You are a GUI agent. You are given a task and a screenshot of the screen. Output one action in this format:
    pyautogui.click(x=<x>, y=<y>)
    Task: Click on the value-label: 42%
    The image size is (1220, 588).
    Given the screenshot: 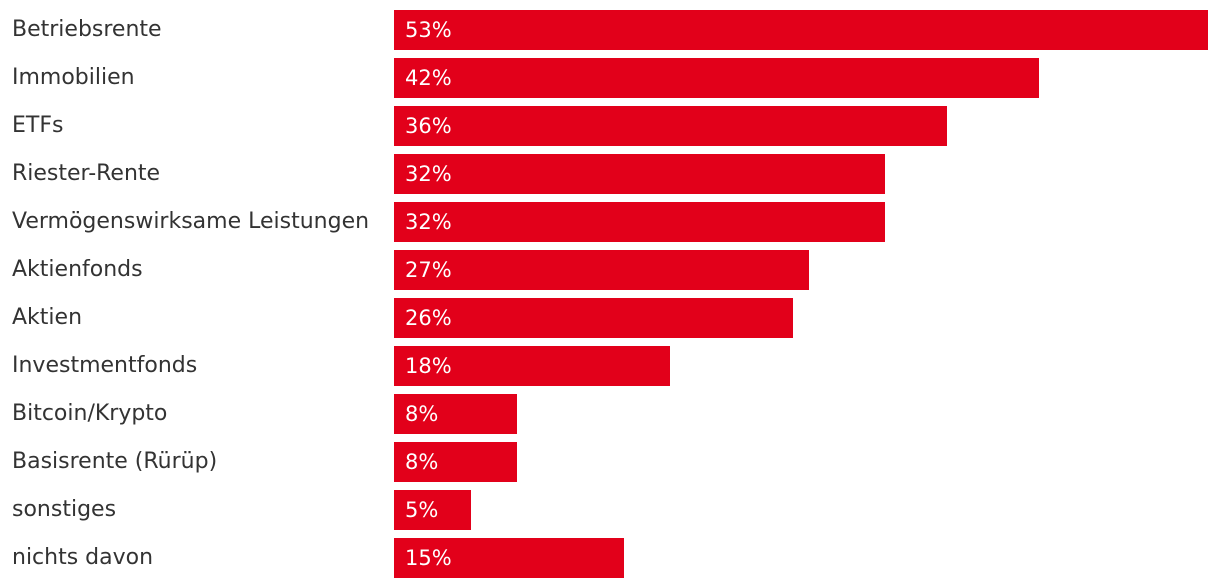 What is the action you would take?
    pyautogui.click(x=428, y=78)
    